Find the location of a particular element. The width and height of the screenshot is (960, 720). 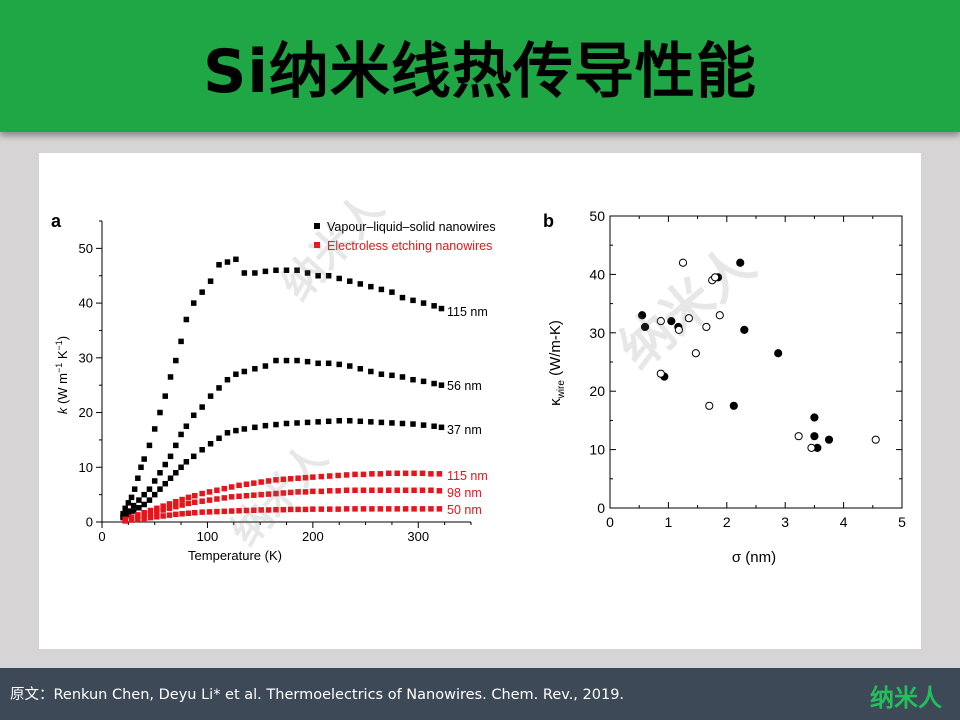

series-label-vls-37: 37 nm is located at coordinates (464, 430).